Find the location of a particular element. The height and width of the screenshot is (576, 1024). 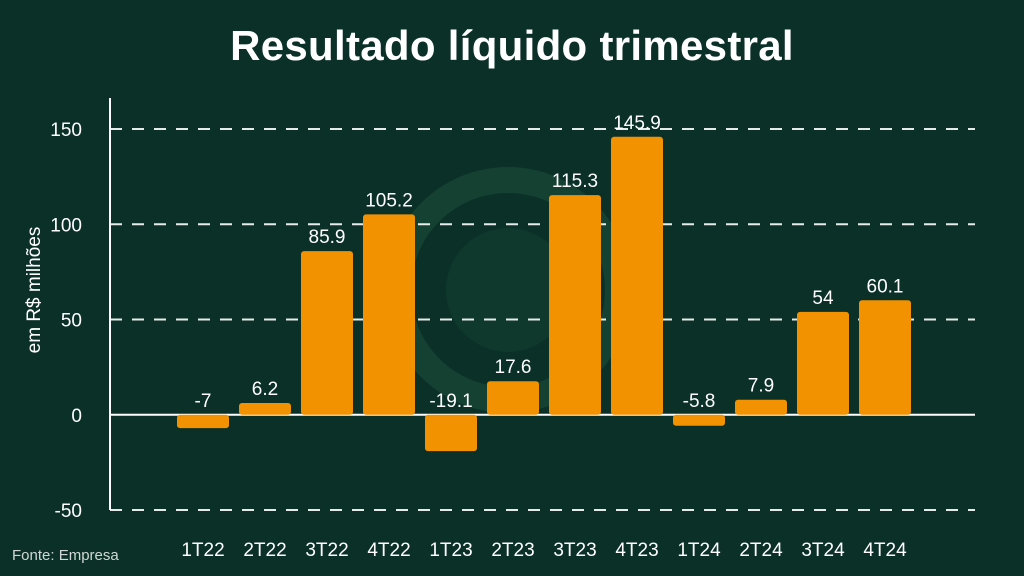

x-tick-label: 4T22 is located at coordinates (388, 550).